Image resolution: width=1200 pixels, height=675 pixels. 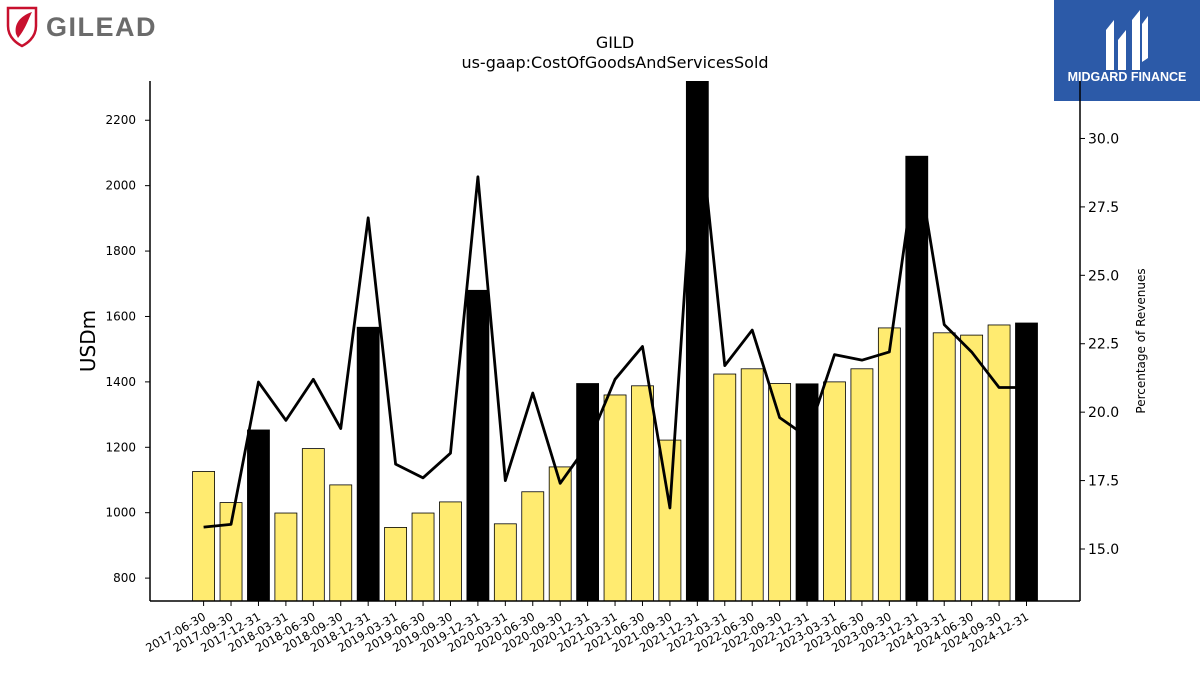 What do you see at coordinates (101, 27) in the screenshot?
I see `gilead-logo-text: GILEAD` at bounding box center [101, 27].